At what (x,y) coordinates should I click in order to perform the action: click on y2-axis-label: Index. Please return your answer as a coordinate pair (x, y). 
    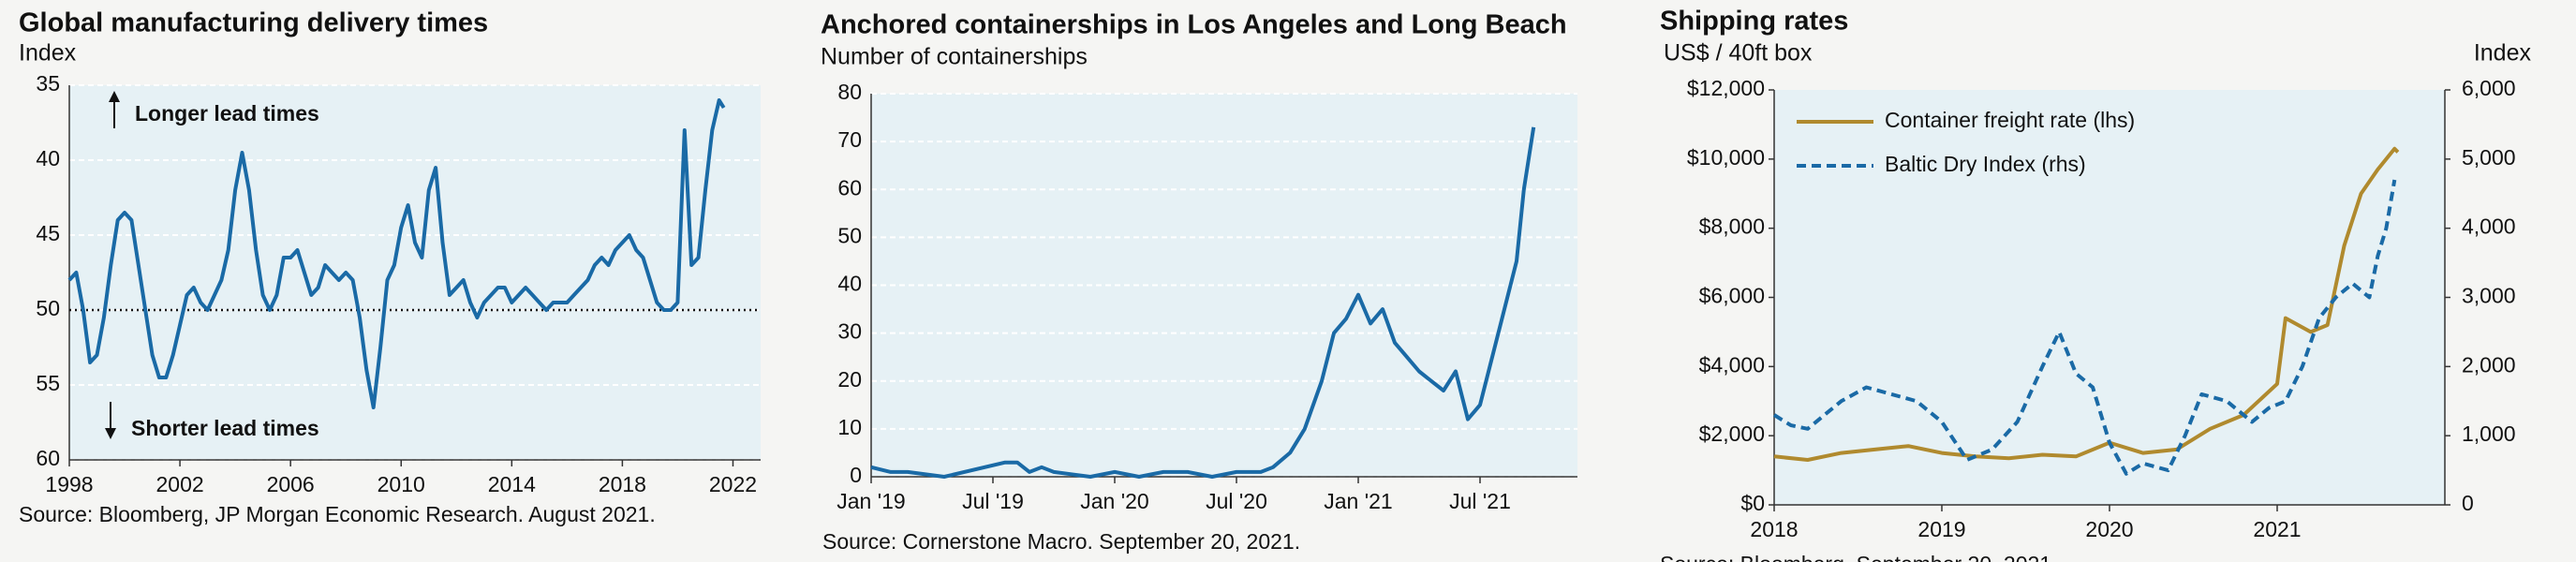
    Looking at the image, I should click on (2503, 53).